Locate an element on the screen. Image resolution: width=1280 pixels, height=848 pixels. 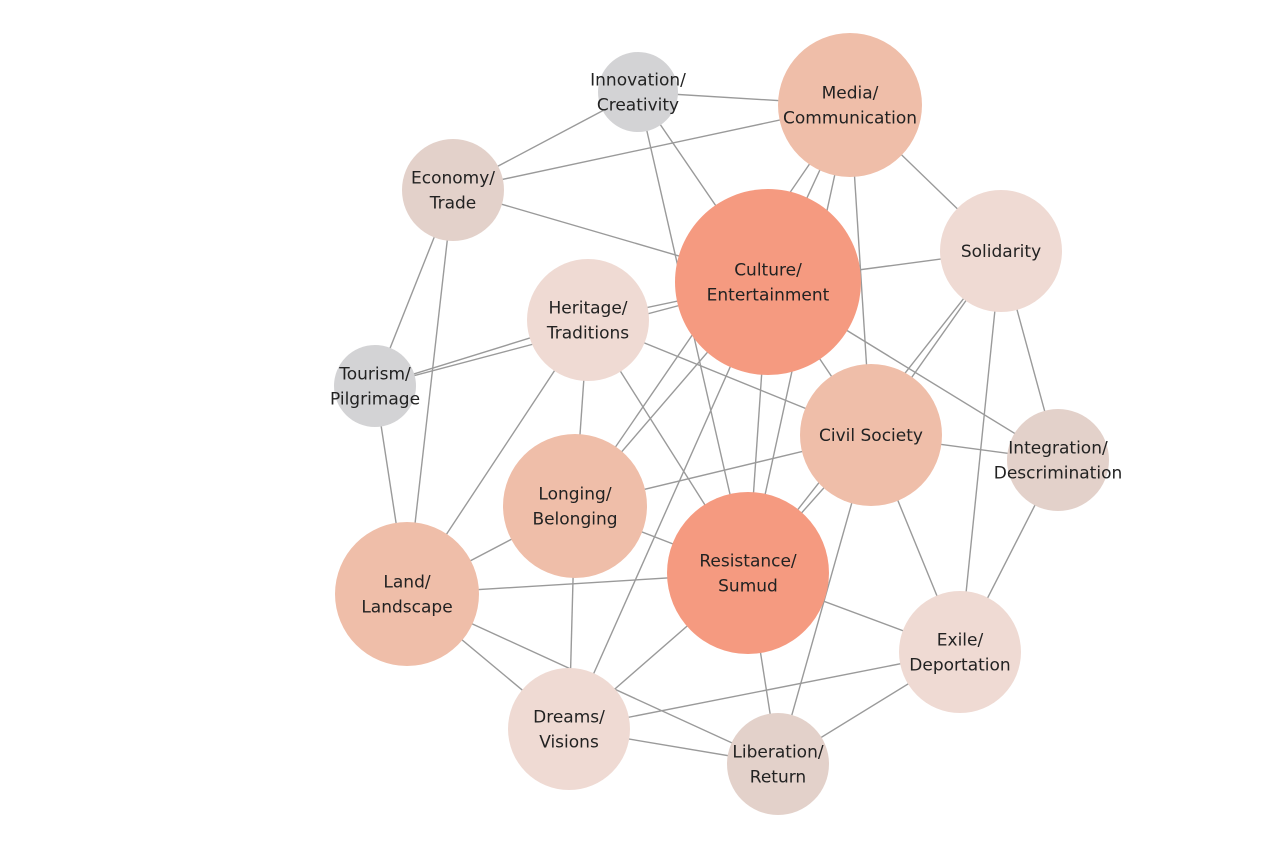
node-label: Landscape is located at coordinates (406, 608).